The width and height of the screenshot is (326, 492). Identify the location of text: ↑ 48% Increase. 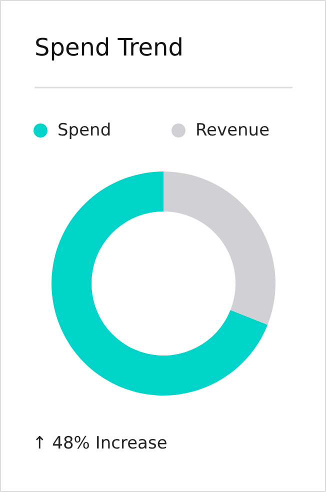
(100, 444).